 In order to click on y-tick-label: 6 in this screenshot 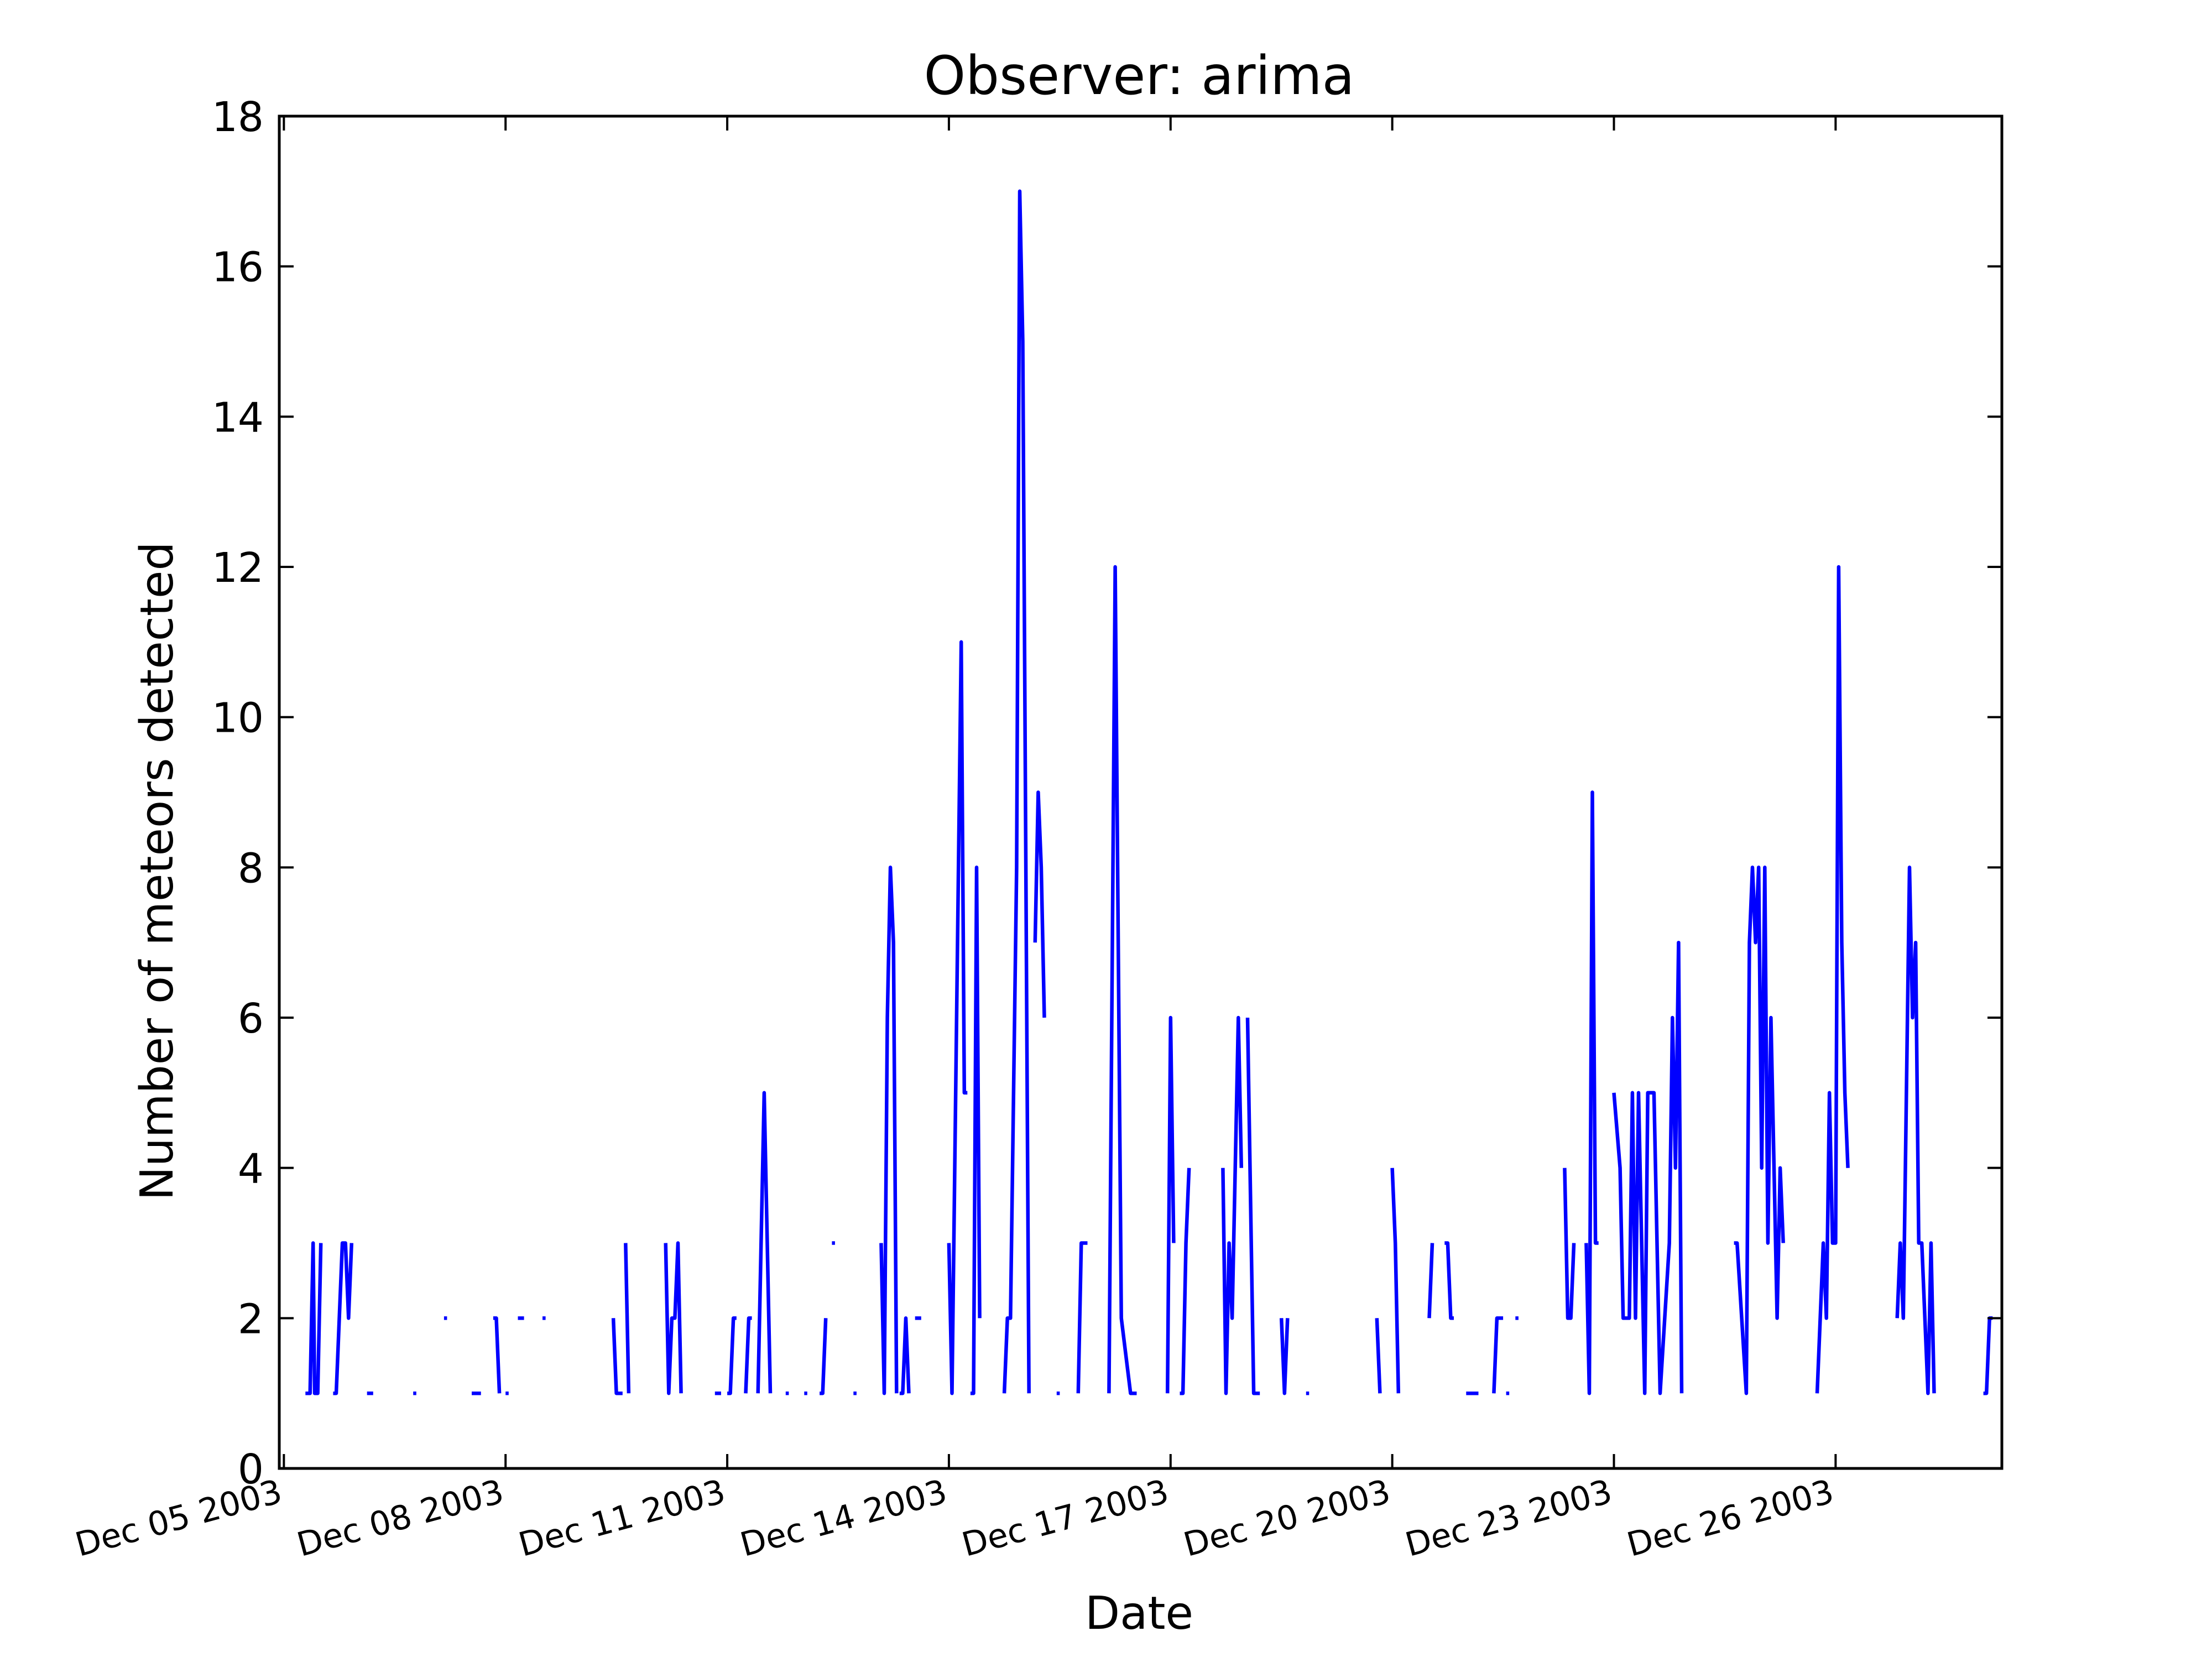, I will do `click(251, 1019)`.